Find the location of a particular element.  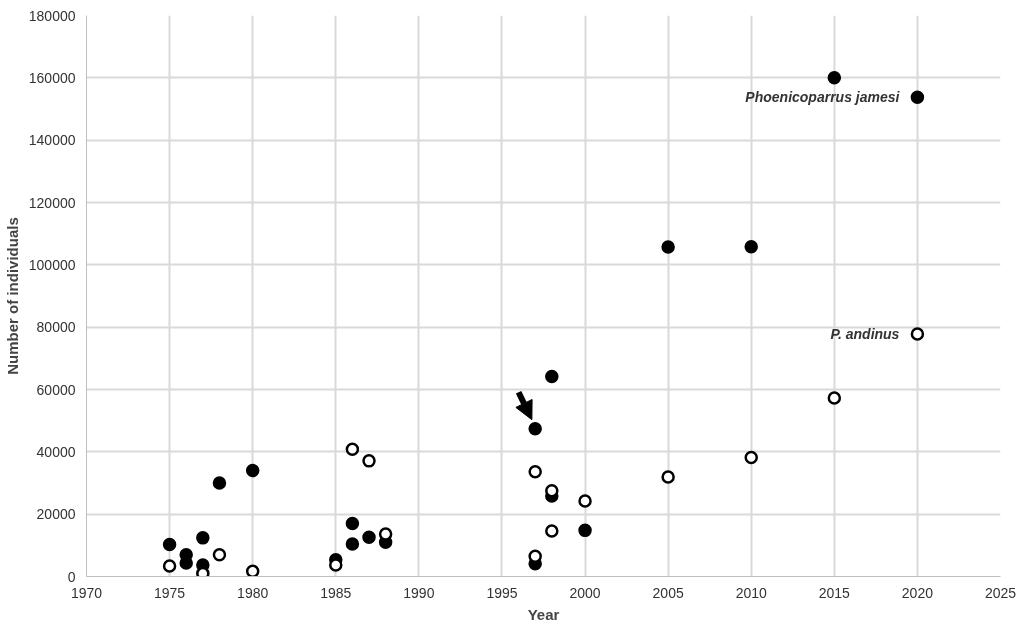

x-tick-label: 1990 is located at coordinates (419, 592).